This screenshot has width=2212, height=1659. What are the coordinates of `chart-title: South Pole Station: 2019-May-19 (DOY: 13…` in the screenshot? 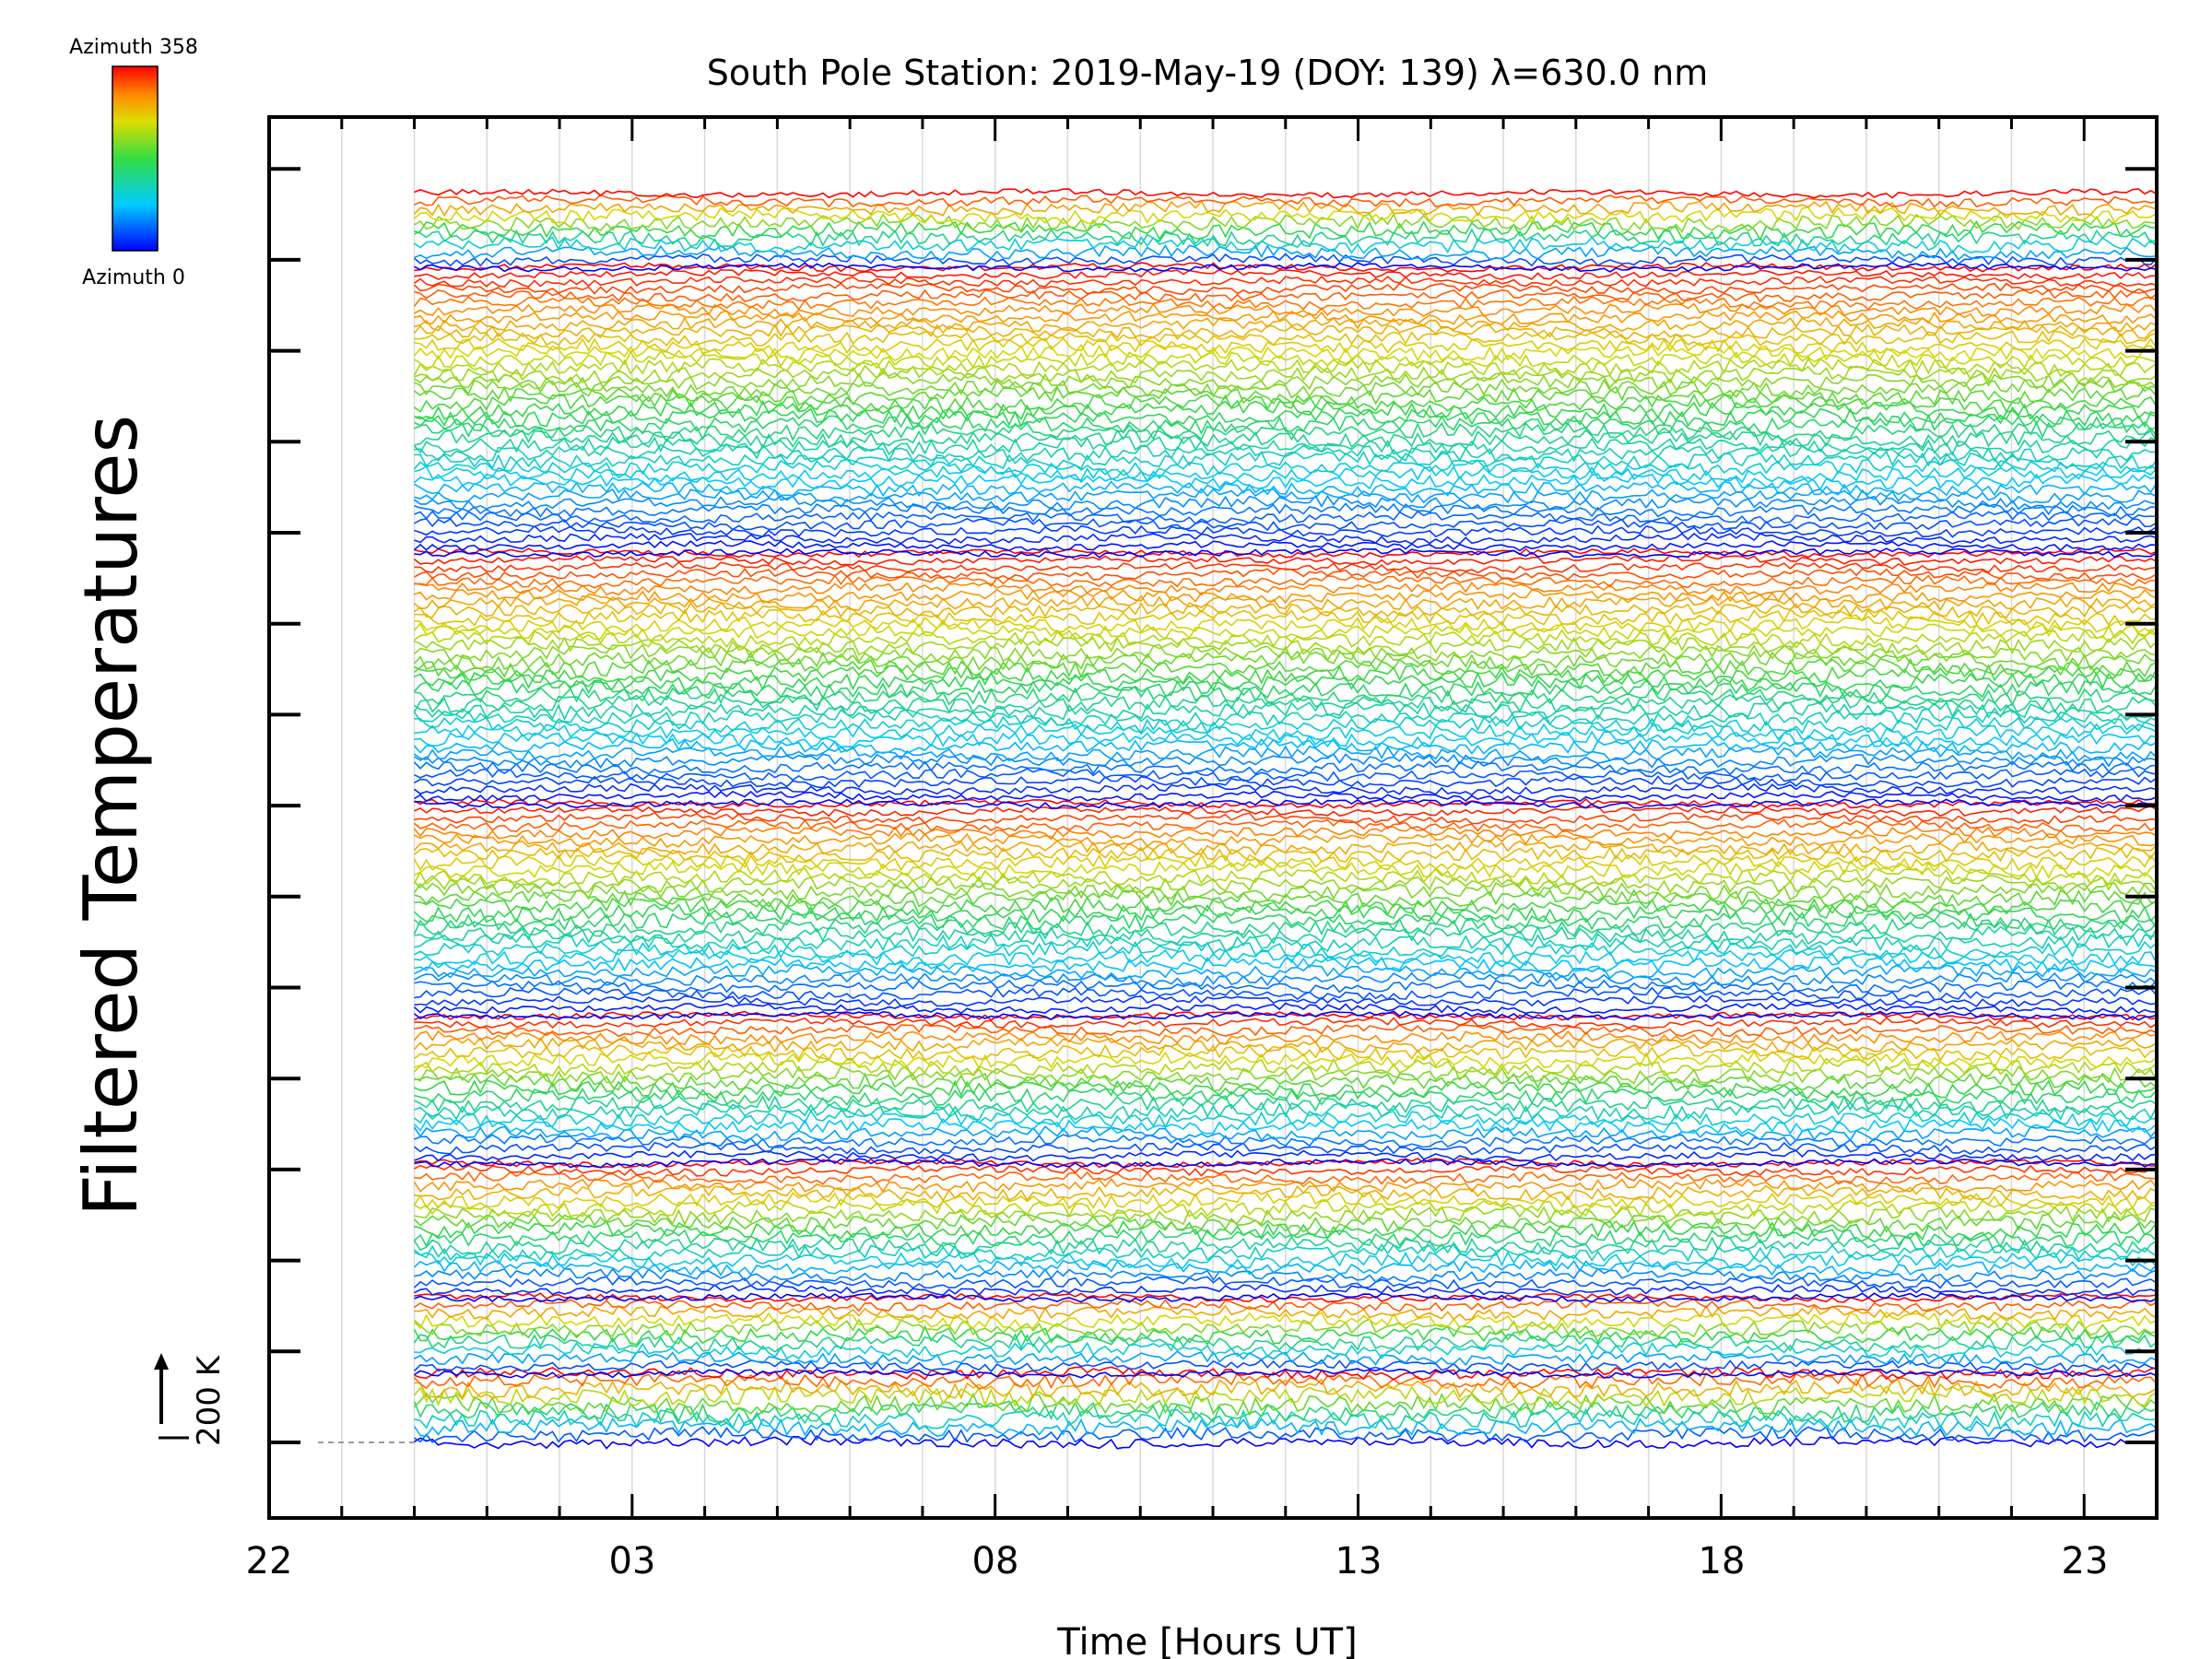 It's located at (1207, 73).